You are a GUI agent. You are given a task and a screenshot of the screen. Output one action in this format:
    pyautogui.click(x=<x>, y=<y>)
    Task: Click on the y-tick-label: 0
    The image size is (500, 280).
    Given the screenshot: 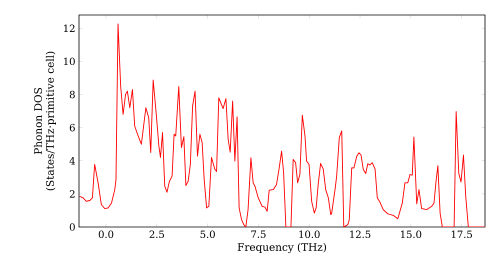 What is the action you would take?
    pyautogui.click(x=72, y=227)
    